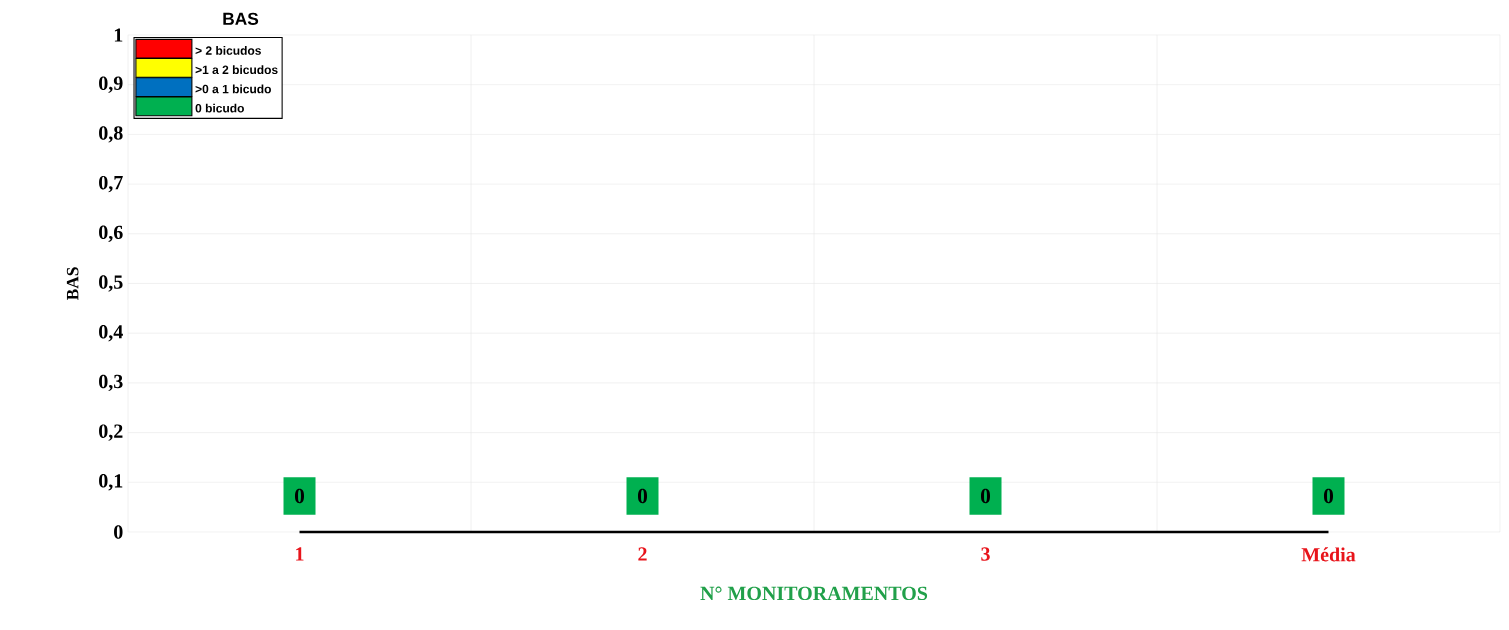  What do you see at coordinates (642, 554) in the screenshot?
I see `x-tick-label: 2` at bounding box center [642, 554].